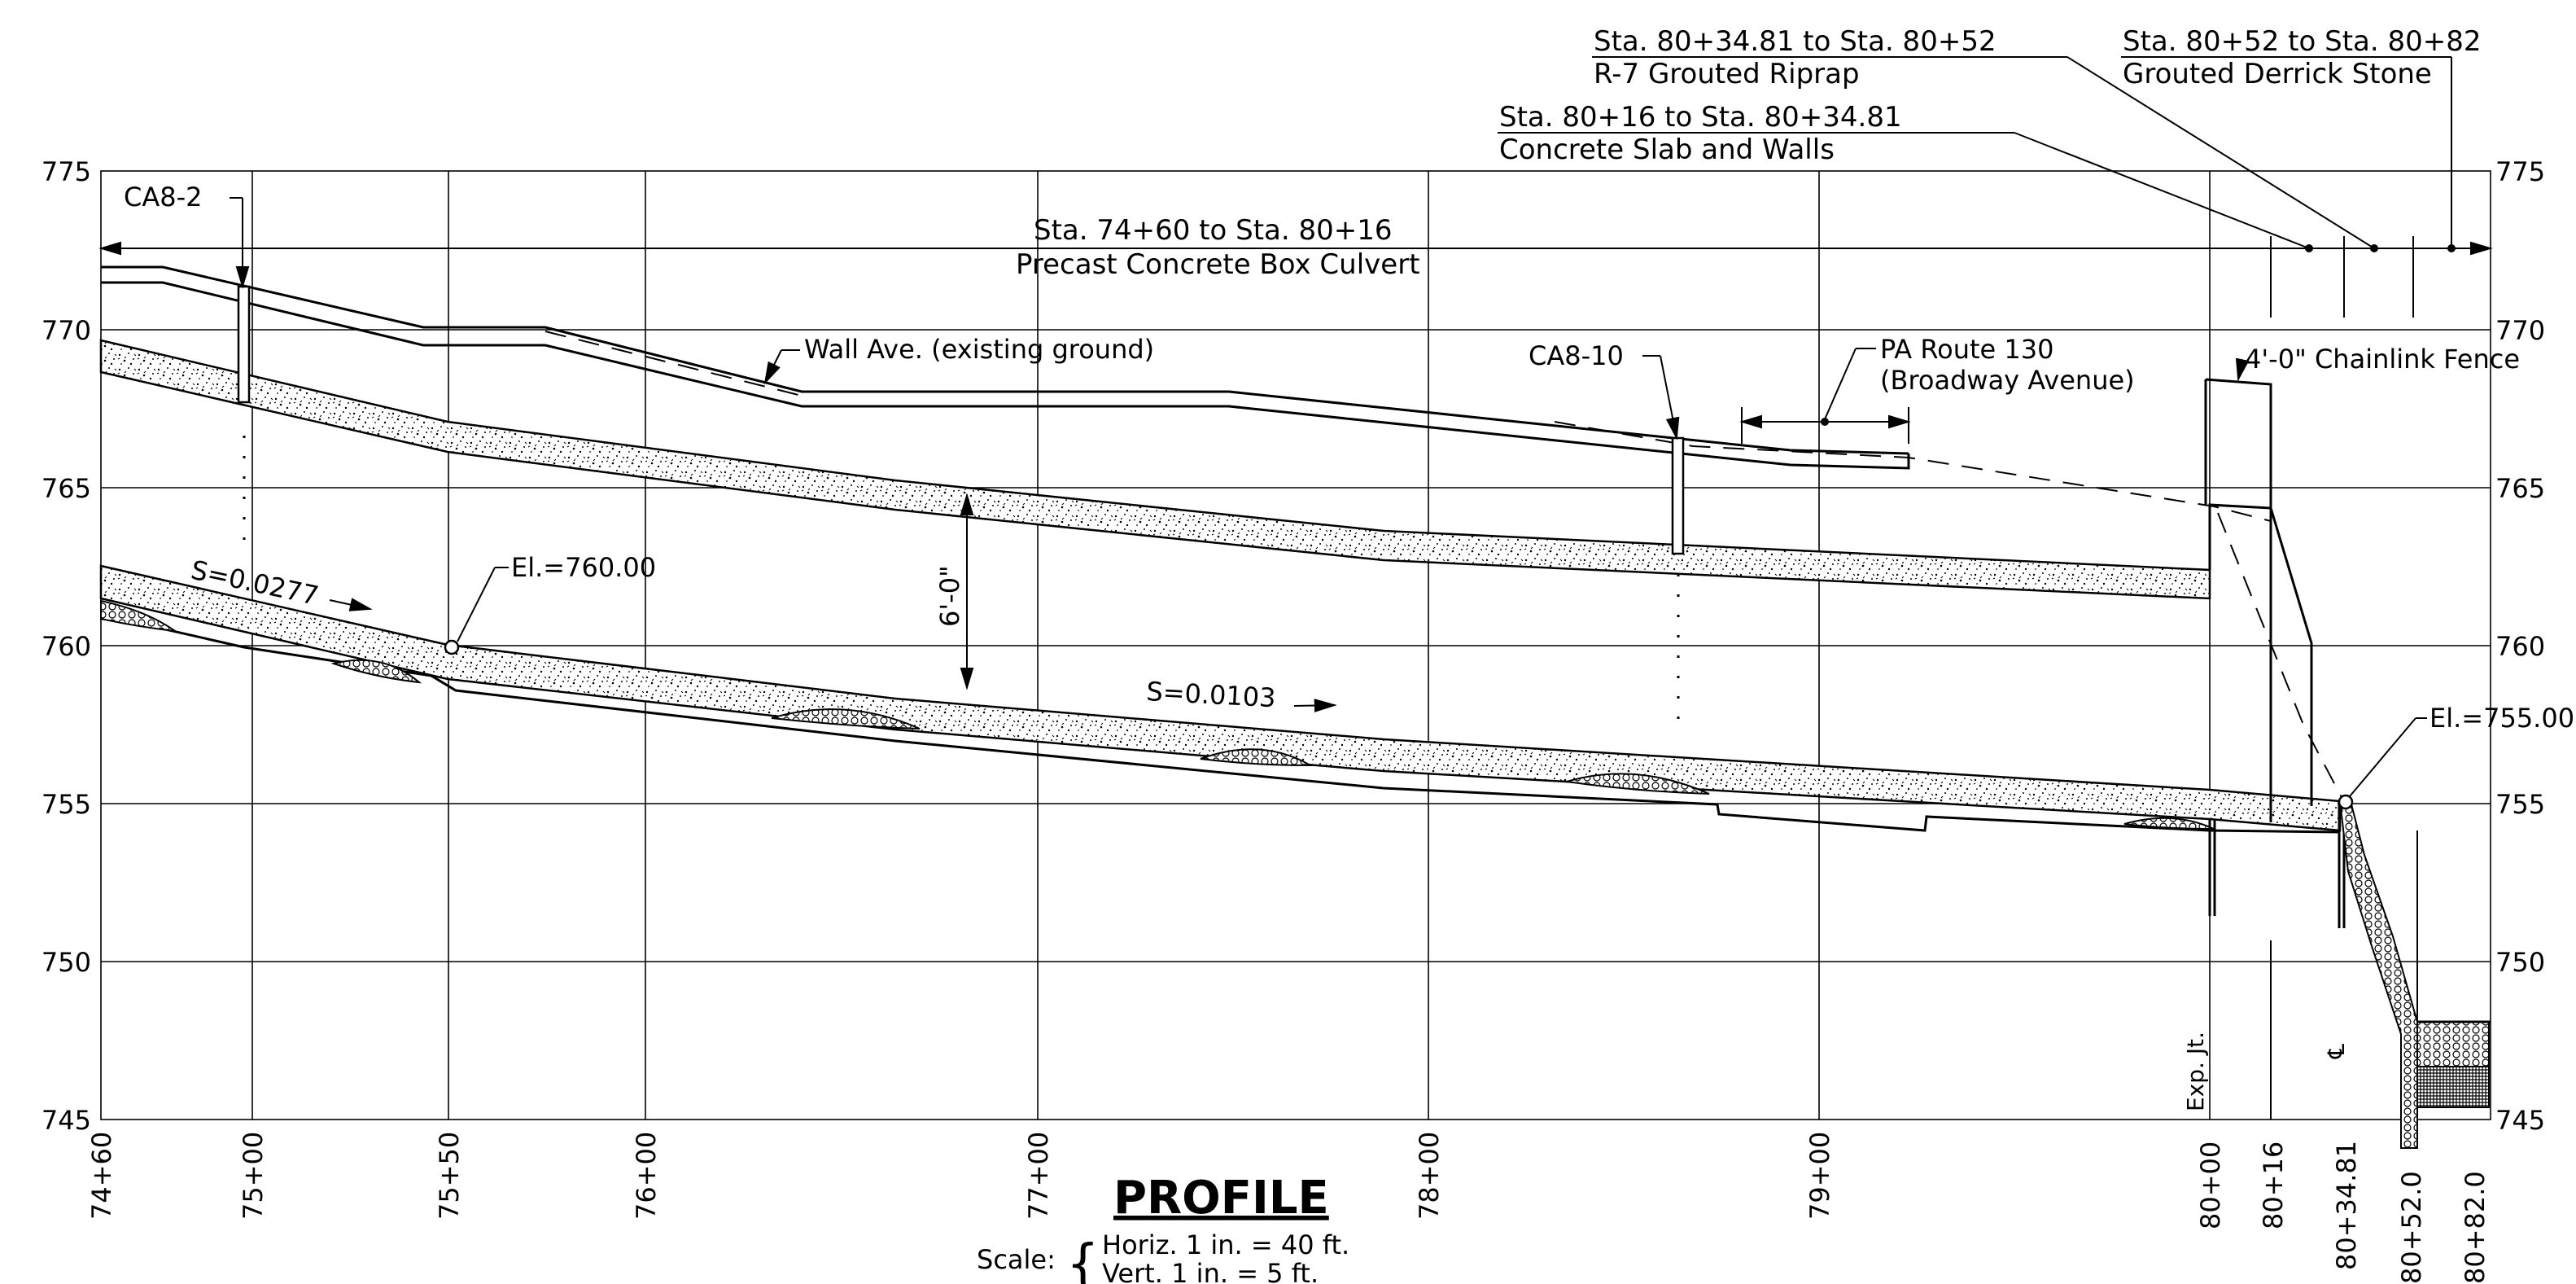 This screenshot has width=2576, height=1284. I want to click on station-label: 80+16, so click(2273, 1185).